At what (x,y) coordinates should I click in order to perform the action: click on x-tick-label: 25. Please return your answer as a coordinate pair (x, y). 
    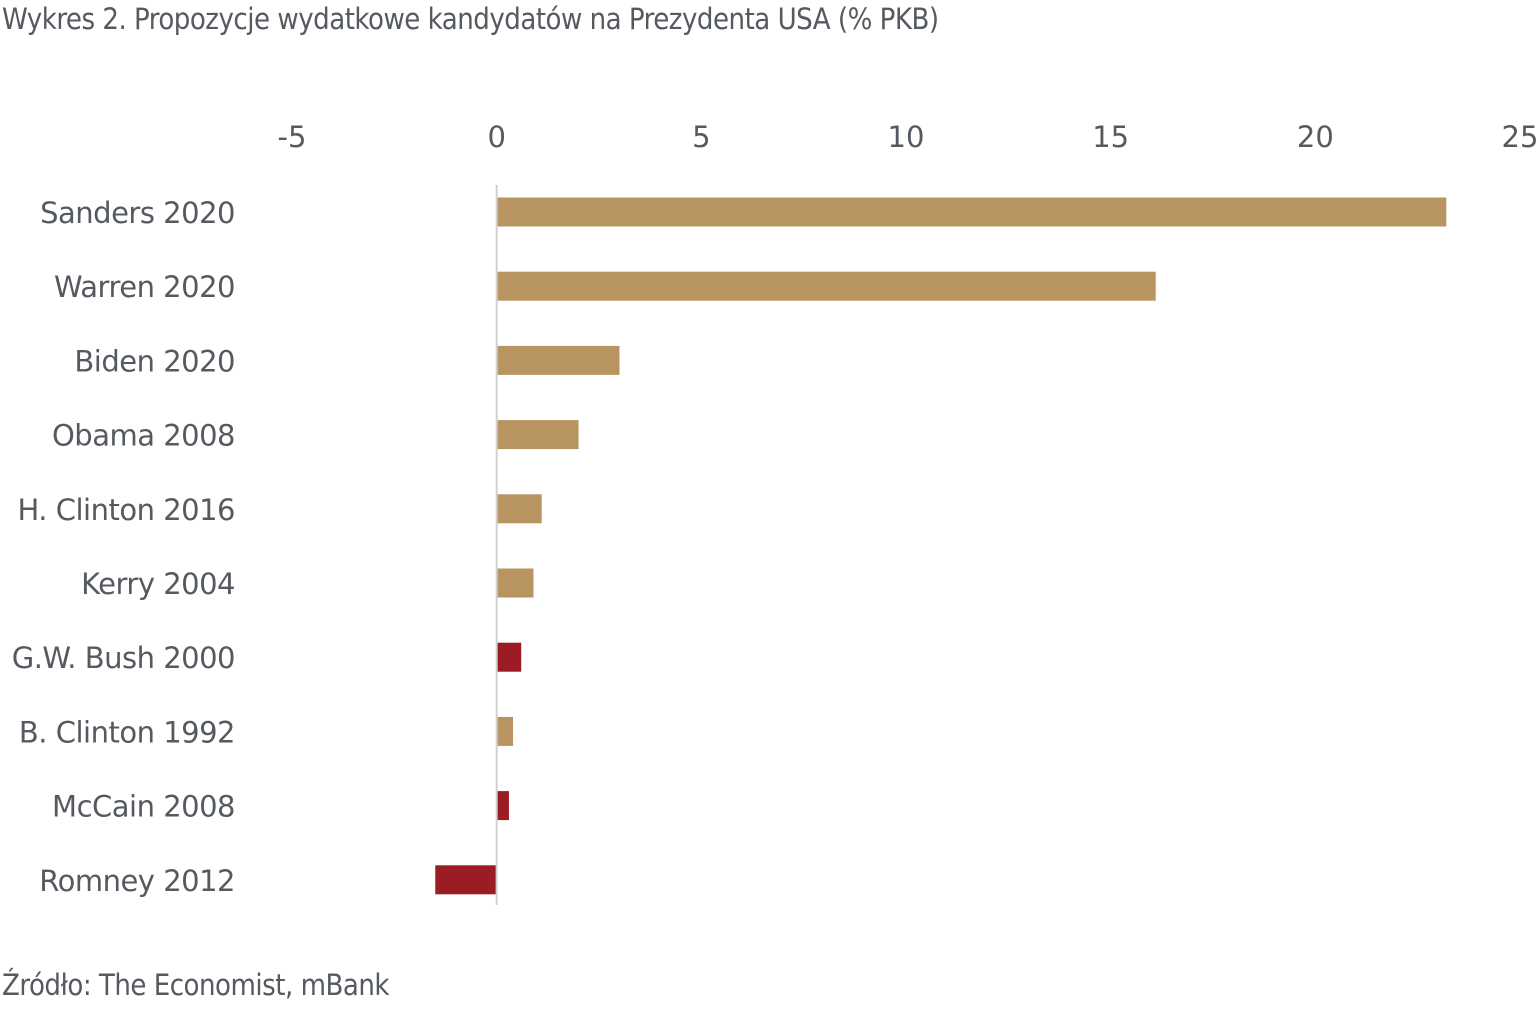
    Looking at the image, I should click on (1520, 137).